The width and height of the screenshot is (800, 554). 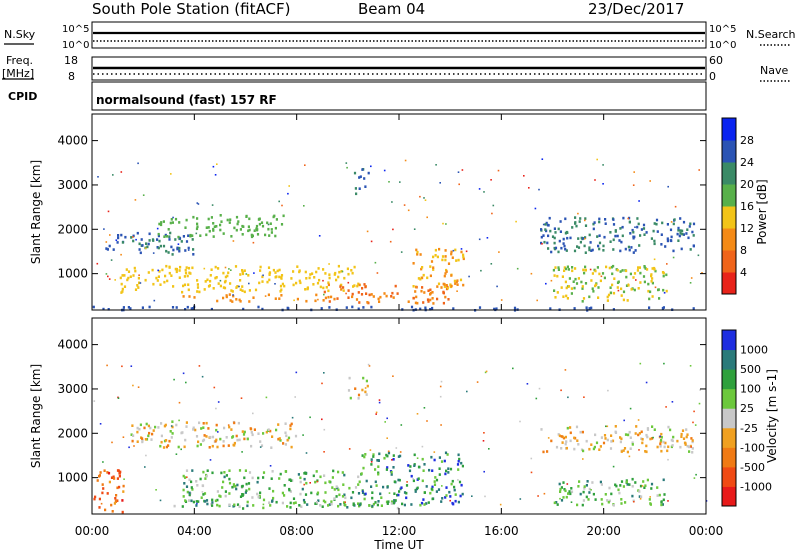 What do you see at coordinates (729, 195) in the screenshot?
I see `colorbar-segment` at bounding box center [729, 195].